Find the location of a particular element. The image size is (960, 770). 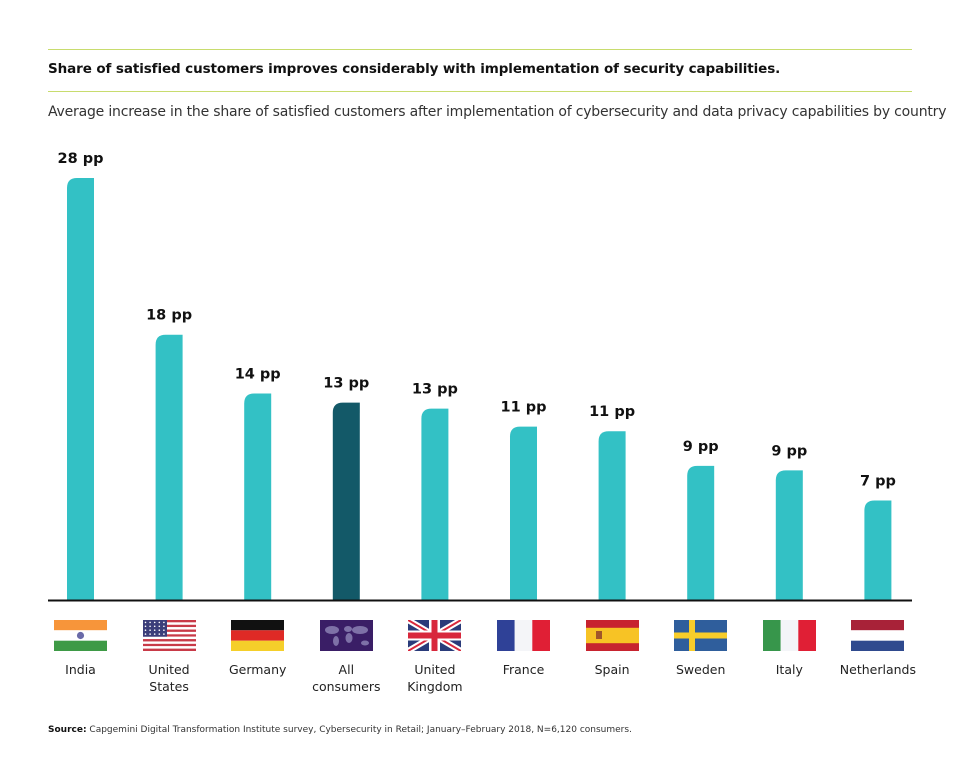

category-label: All consumers is located at coordinates (346, 678).